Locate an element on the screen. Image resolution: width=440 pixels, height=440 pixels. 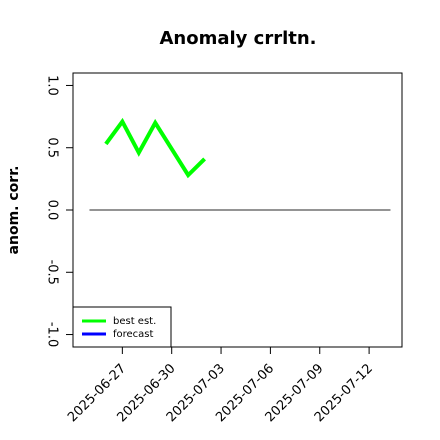
y-tick-label: -1.0 is located at coordinates (52, 334).